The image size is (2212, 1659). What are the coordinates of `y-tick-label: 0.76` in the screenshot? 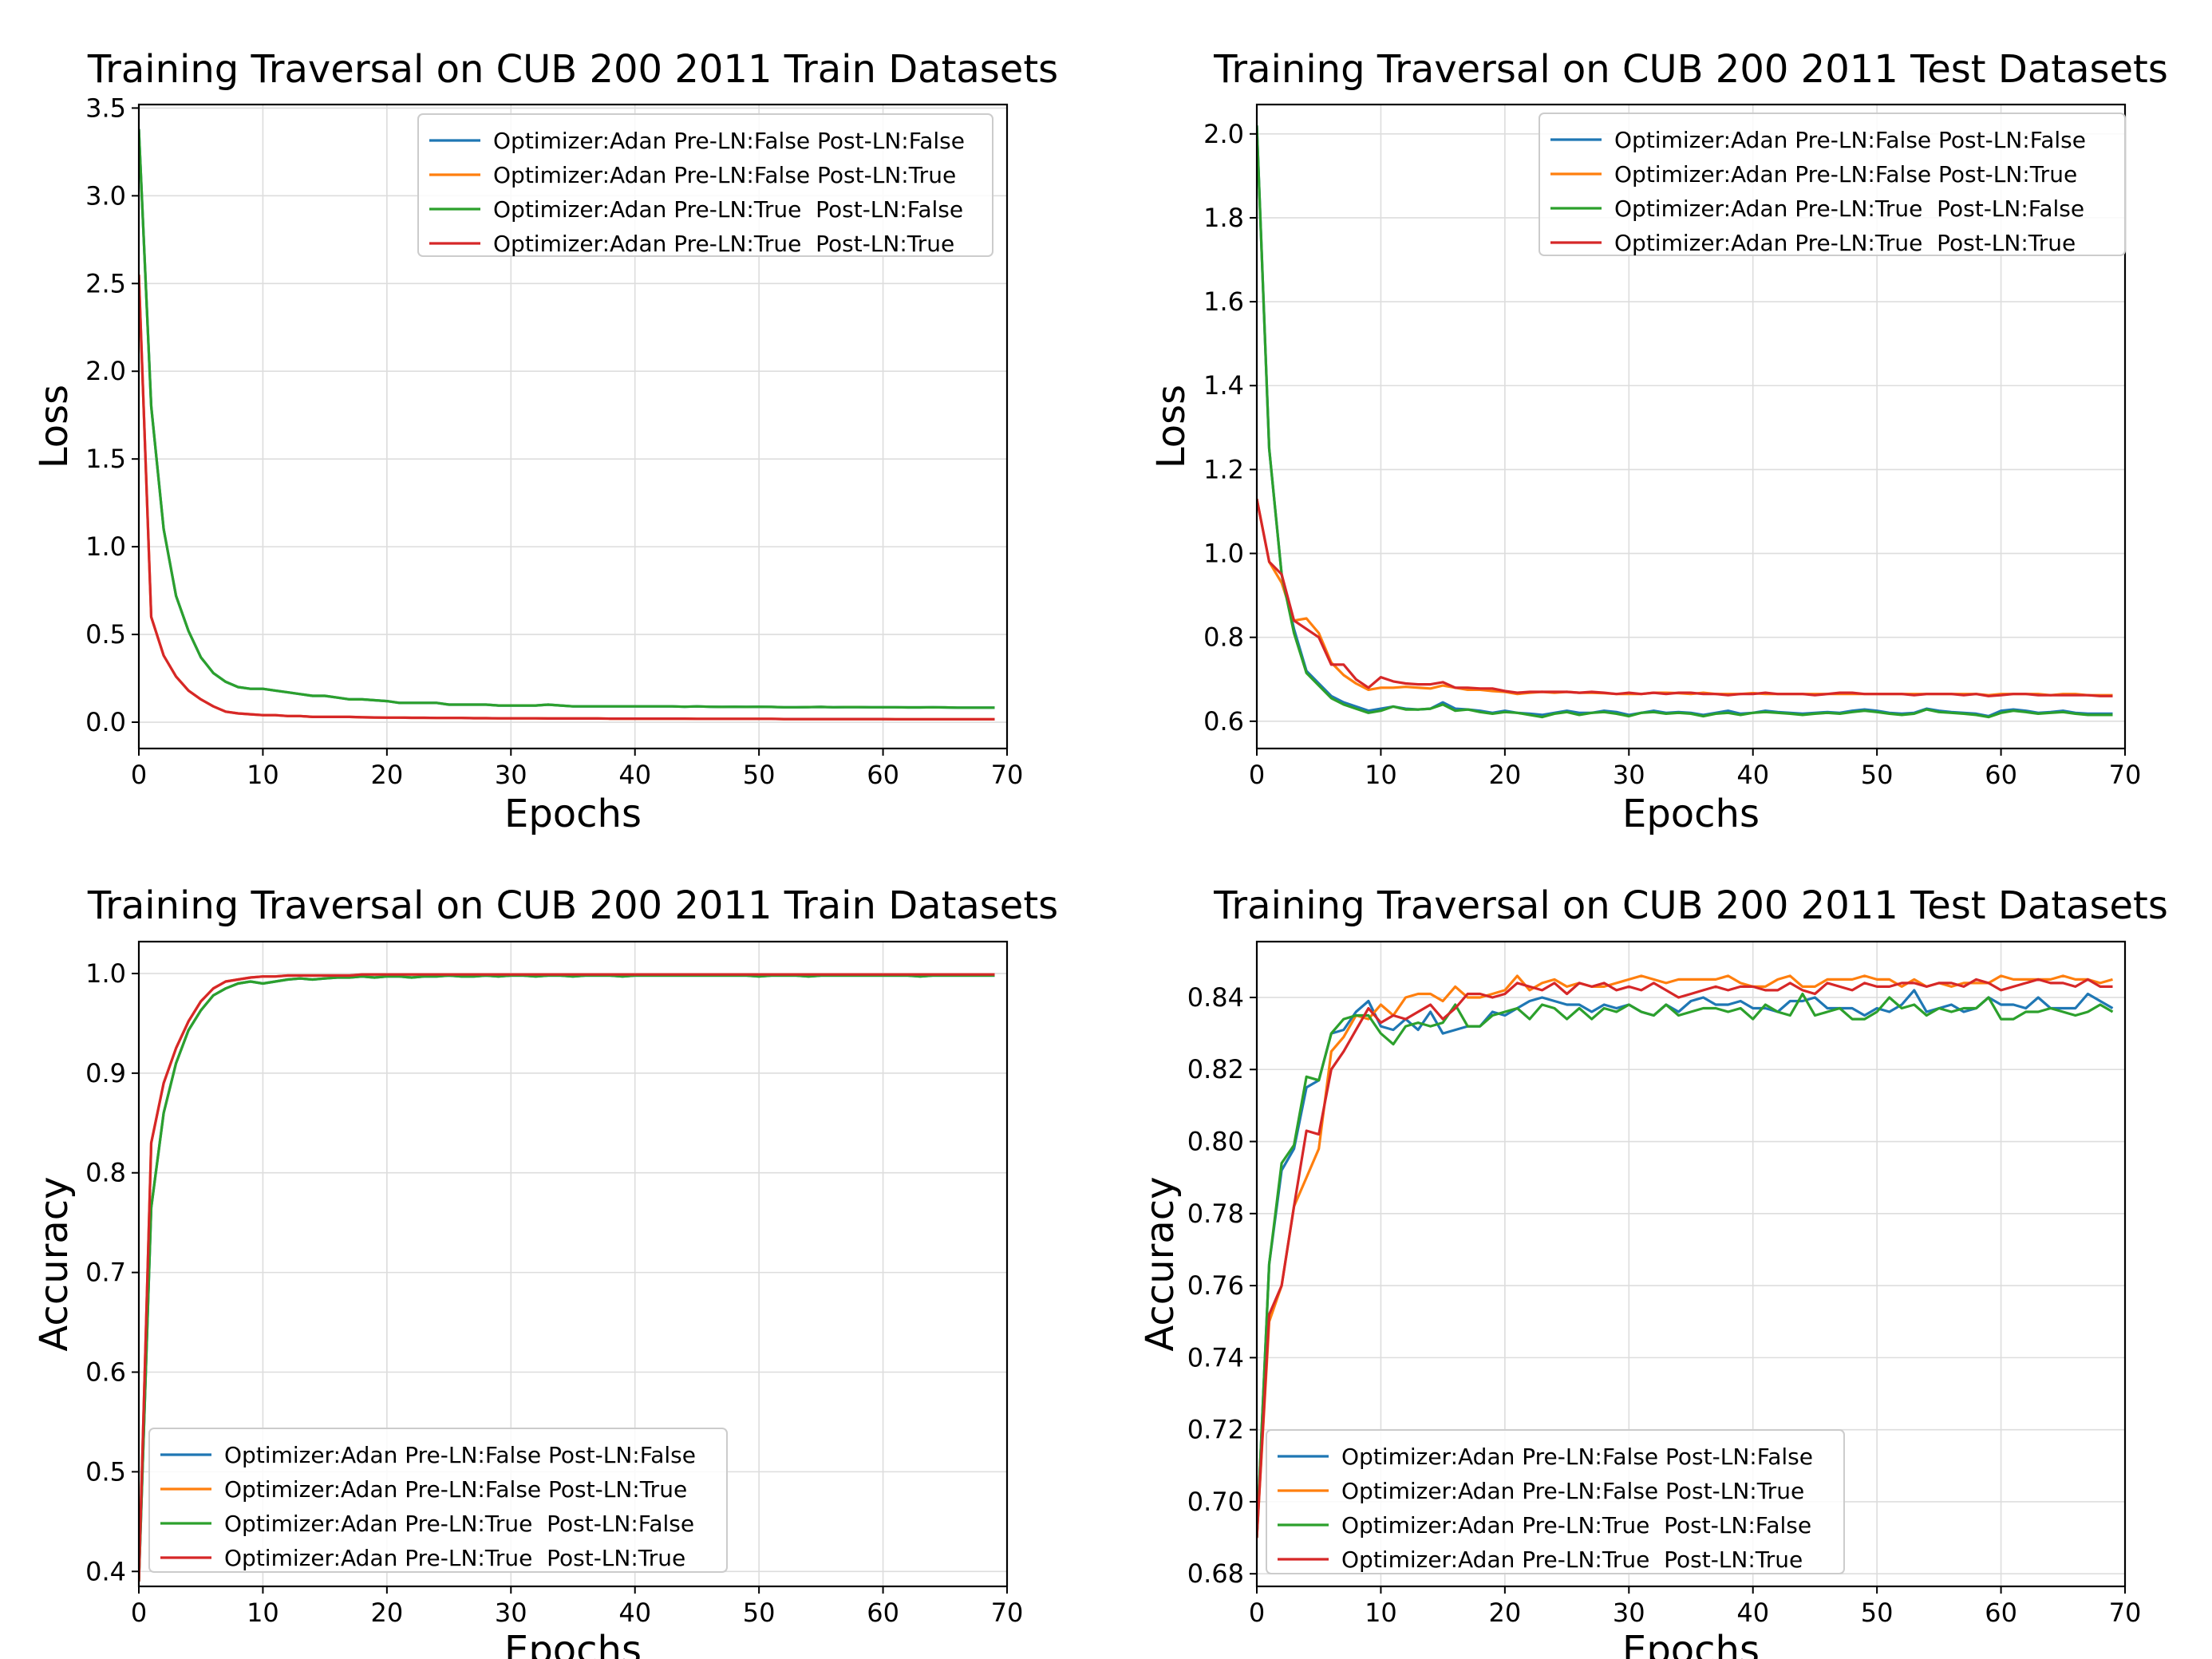 It's located at (1215, 1286).